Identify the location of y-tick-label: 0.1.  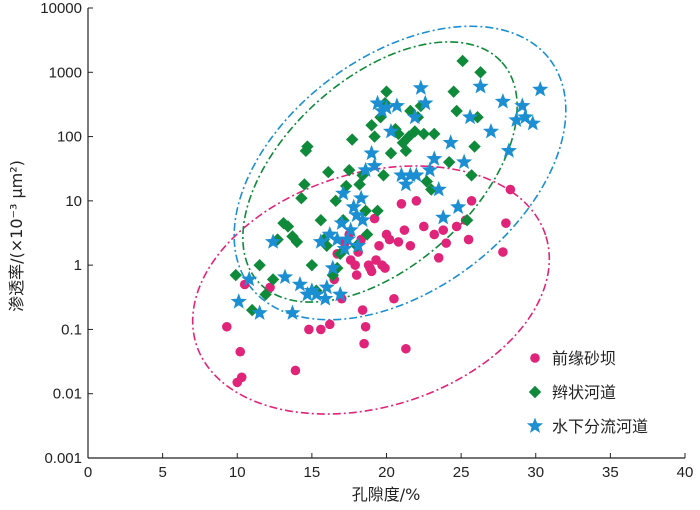
(71, 329).